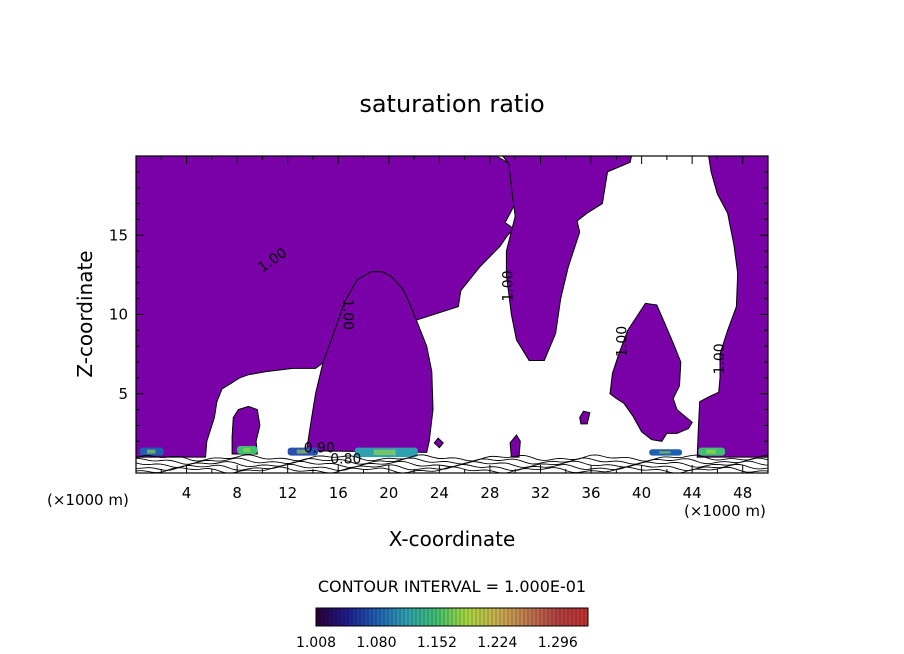  What do you see at coordinates (641, 493) in the screenshot?
I see `x-tick-label: 40` at bounding box center [641, 493].